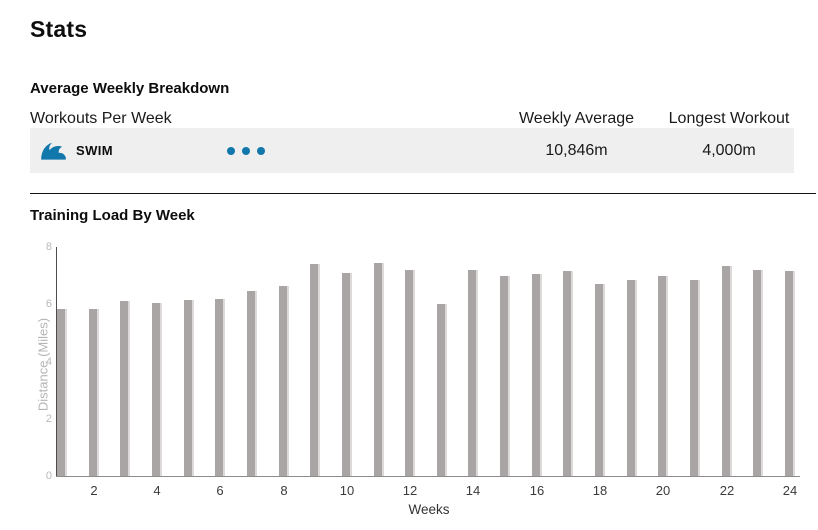  What do you see at coordinates (284, 490) in the screenshot?
I see `x-tick-label-8: 8` at bounding box center [284, 490].